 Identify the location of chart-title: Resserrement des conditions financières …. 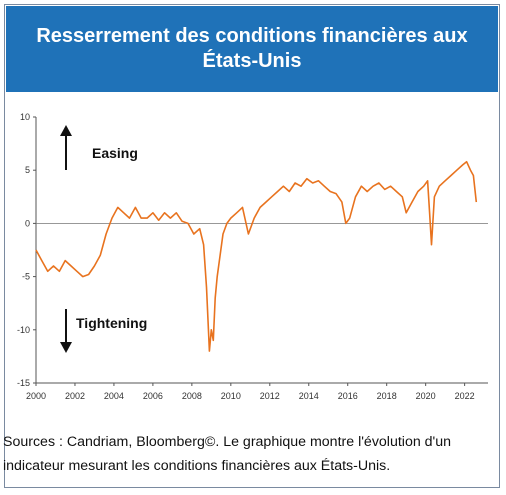
(252, 48).